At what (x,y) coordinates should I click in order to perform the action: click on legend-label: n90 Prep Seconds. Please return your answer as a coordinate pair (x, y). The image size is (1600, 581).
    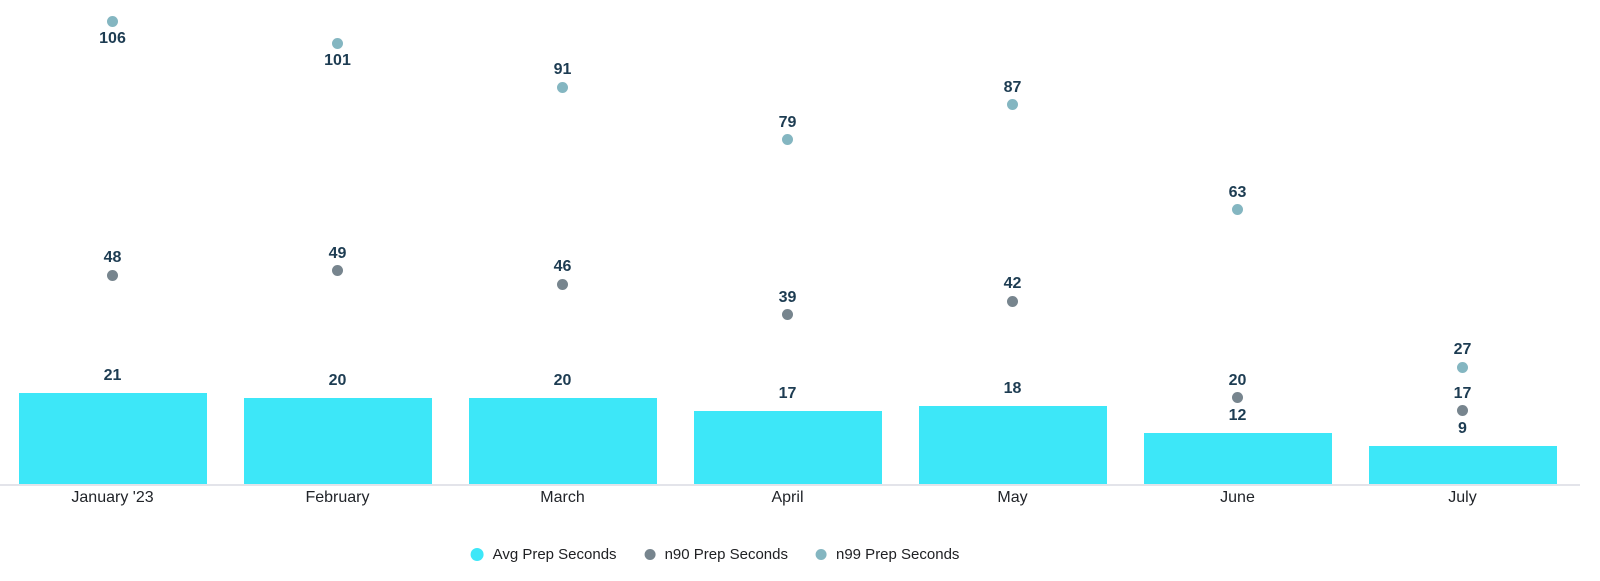
    Looking at the image, I should click on (726, 554).